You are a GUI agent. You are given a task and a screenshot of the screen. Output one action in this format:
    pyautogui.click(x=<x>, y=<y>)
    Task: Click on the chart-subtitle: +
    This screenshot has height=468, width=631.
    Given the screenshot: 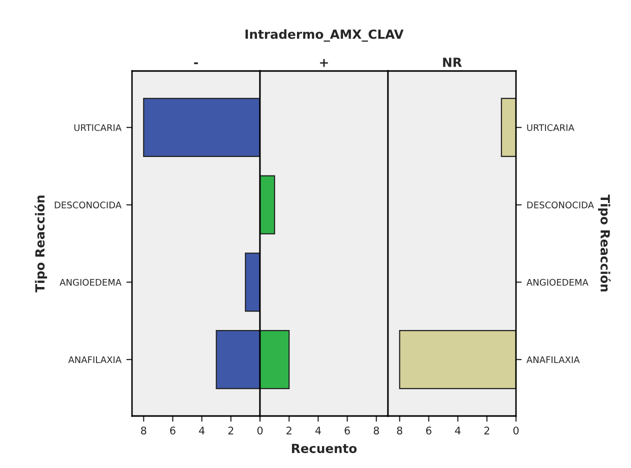 What is the action you would take?
    pyautogui.click(x=324, y=62)
    